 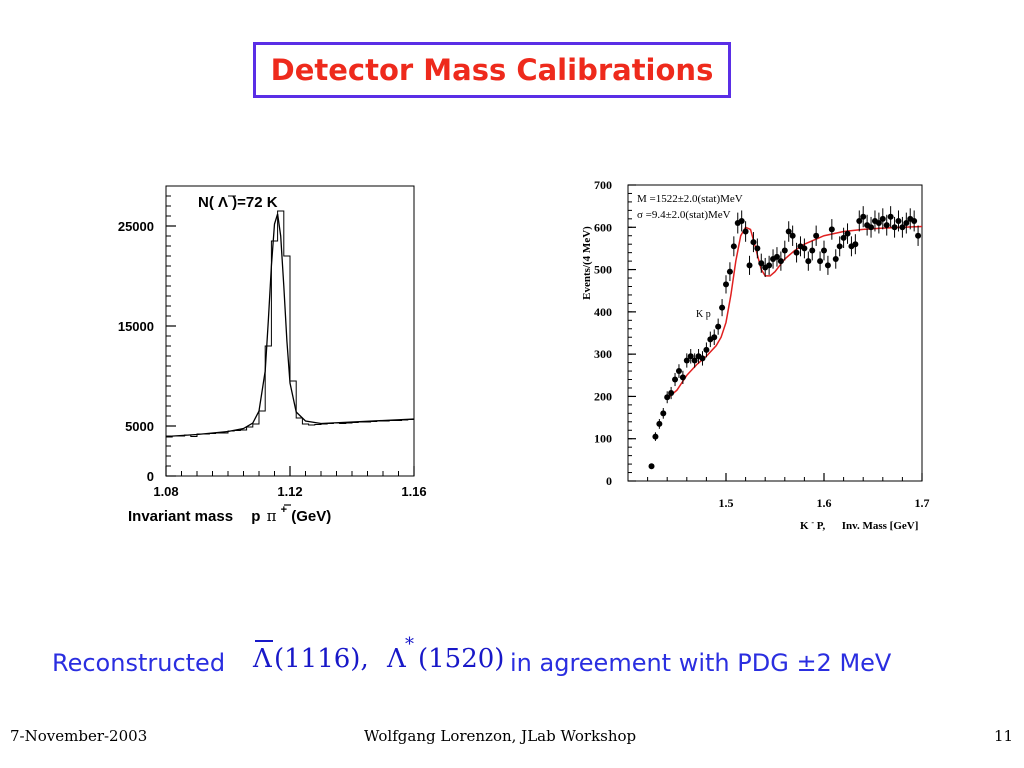 I want to click on footer-date: 7-November-2003, so click(x=79, y=736).